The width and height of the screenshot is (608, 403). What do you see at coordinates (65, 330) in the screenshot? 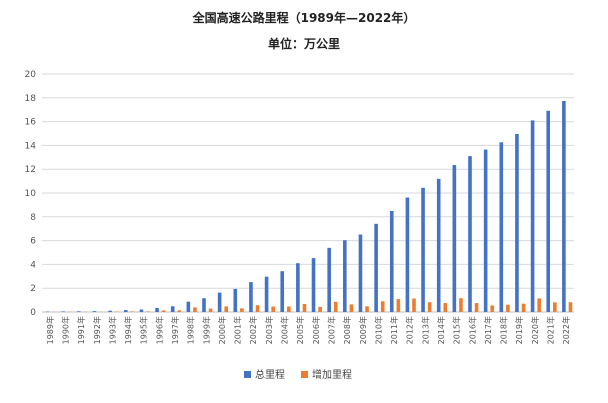
I see `x-tick-label: 1990年` at bounding box center [65, 330].